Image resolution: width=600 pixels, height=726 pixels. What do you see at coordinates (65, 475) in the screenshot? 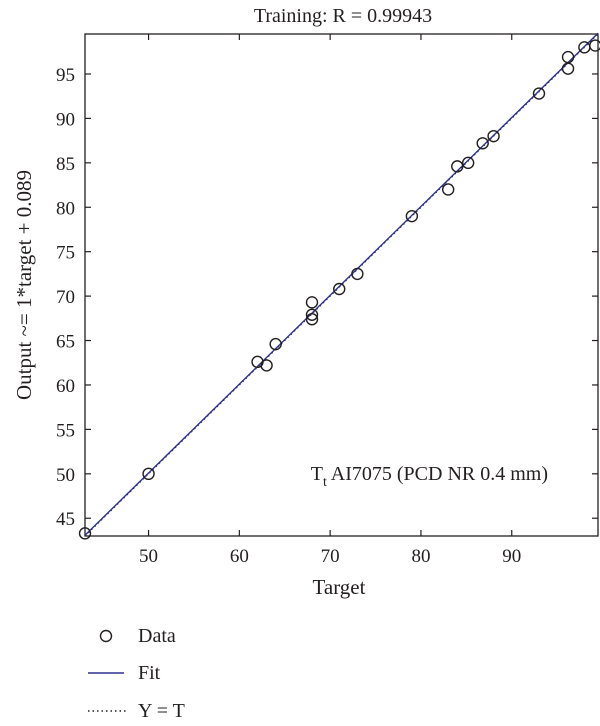
I see `y-tick-label-50: 50` at bounding box center [65, 475].